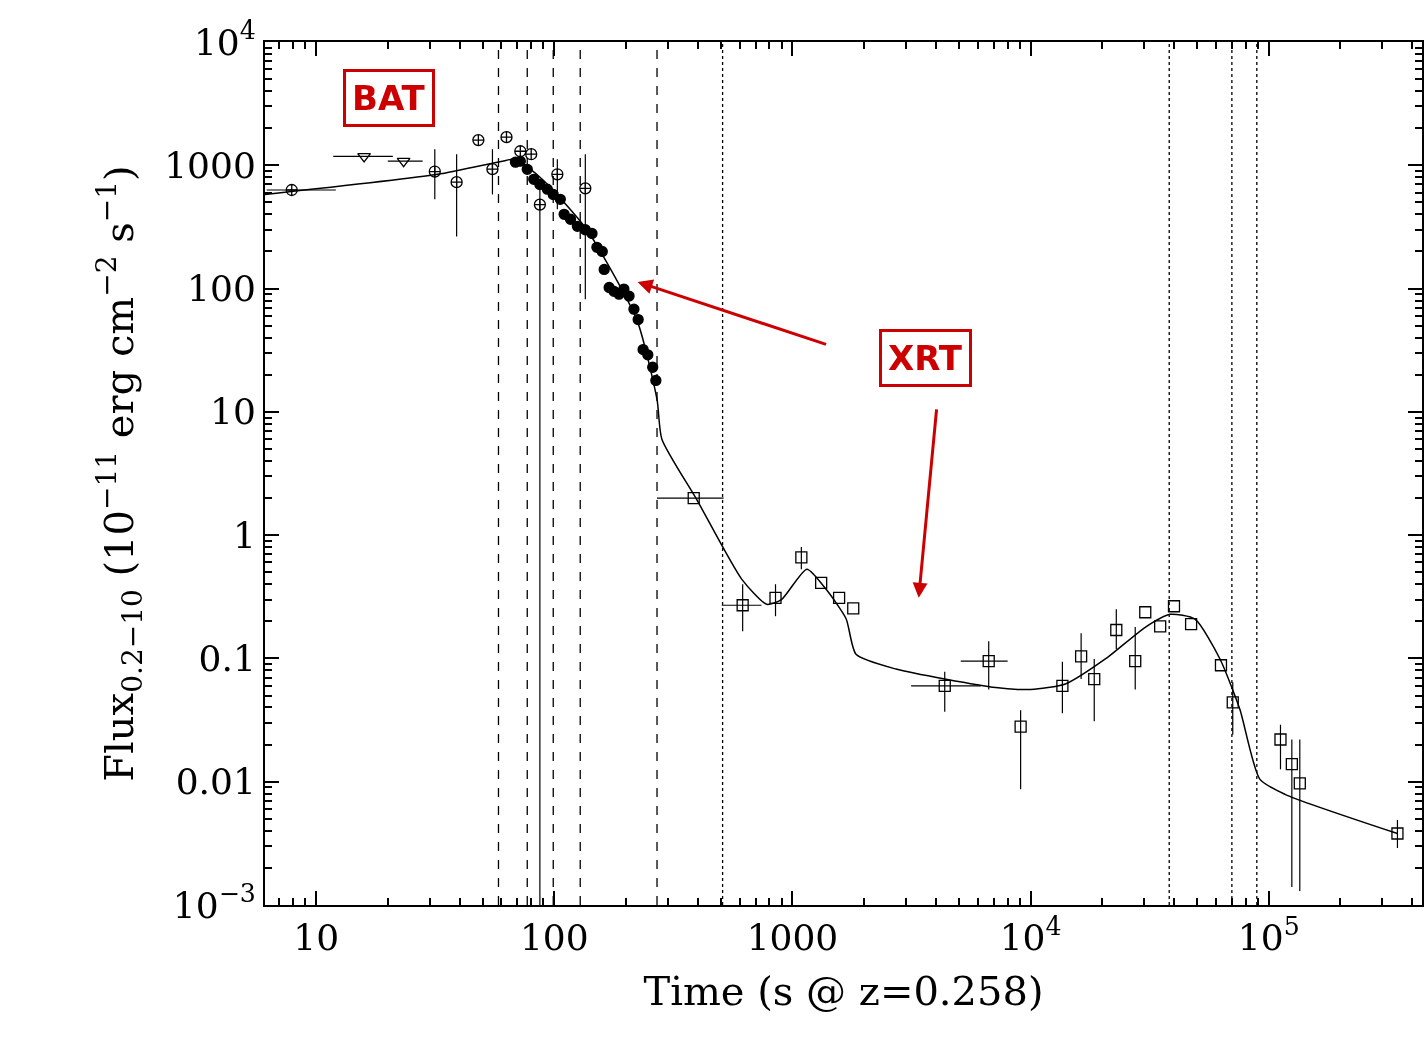 This screenshot has height=1045, width=1428. I want to click on y-tick-label: 100, so click(221, 289).